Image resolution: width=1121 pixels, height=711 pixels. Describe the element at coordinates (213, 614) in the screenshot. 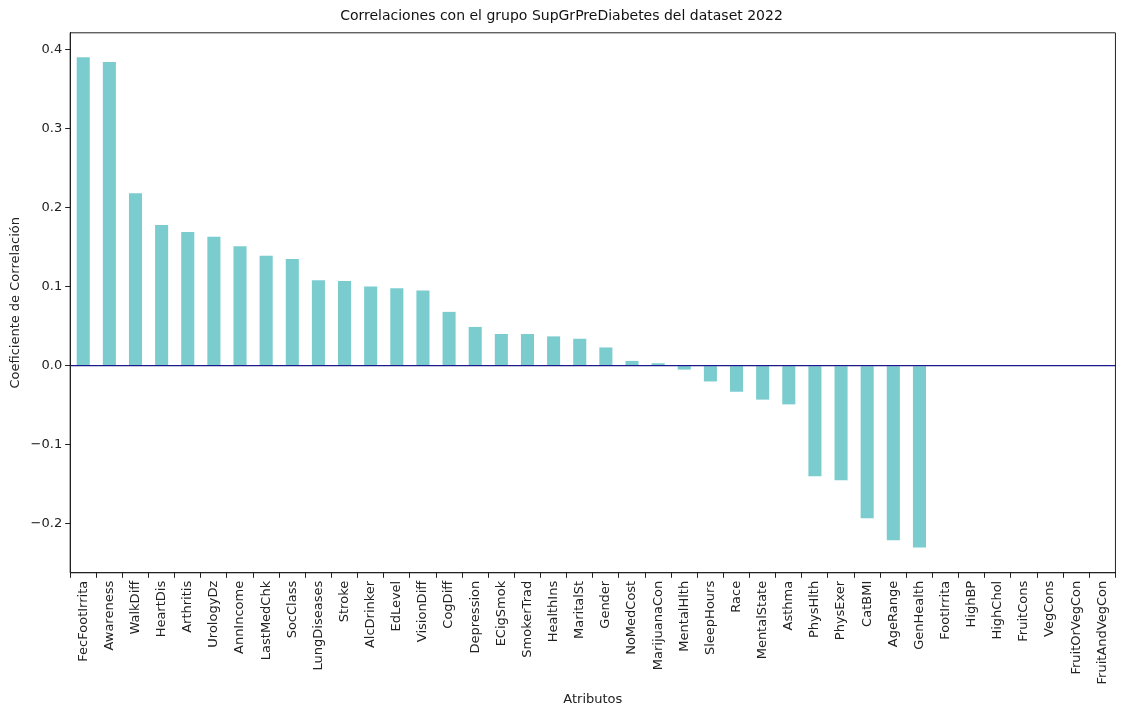

I see `x-tick-label: UrologyDz` at that location.